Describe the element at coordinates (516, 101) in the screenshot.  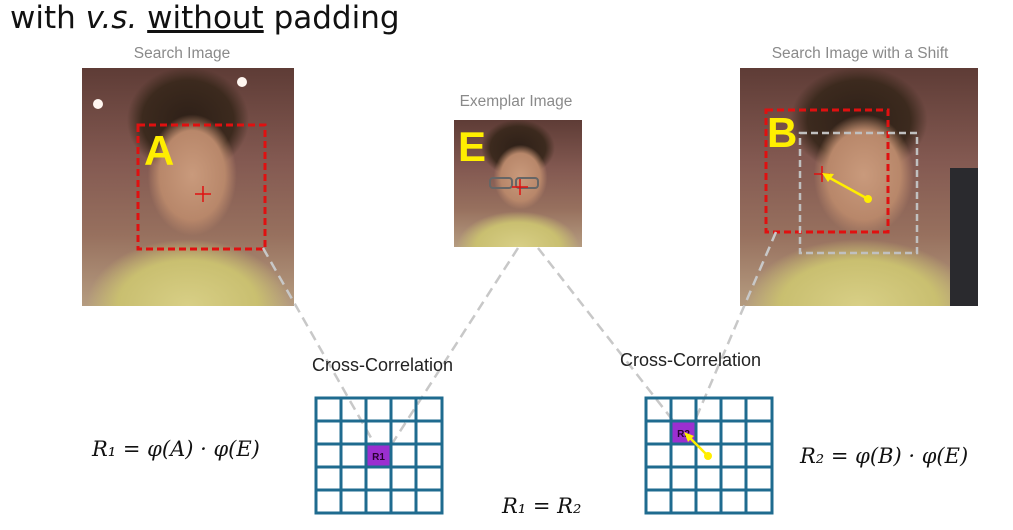
I see `exemplar-image-caption: Exemplar Image` at that location.